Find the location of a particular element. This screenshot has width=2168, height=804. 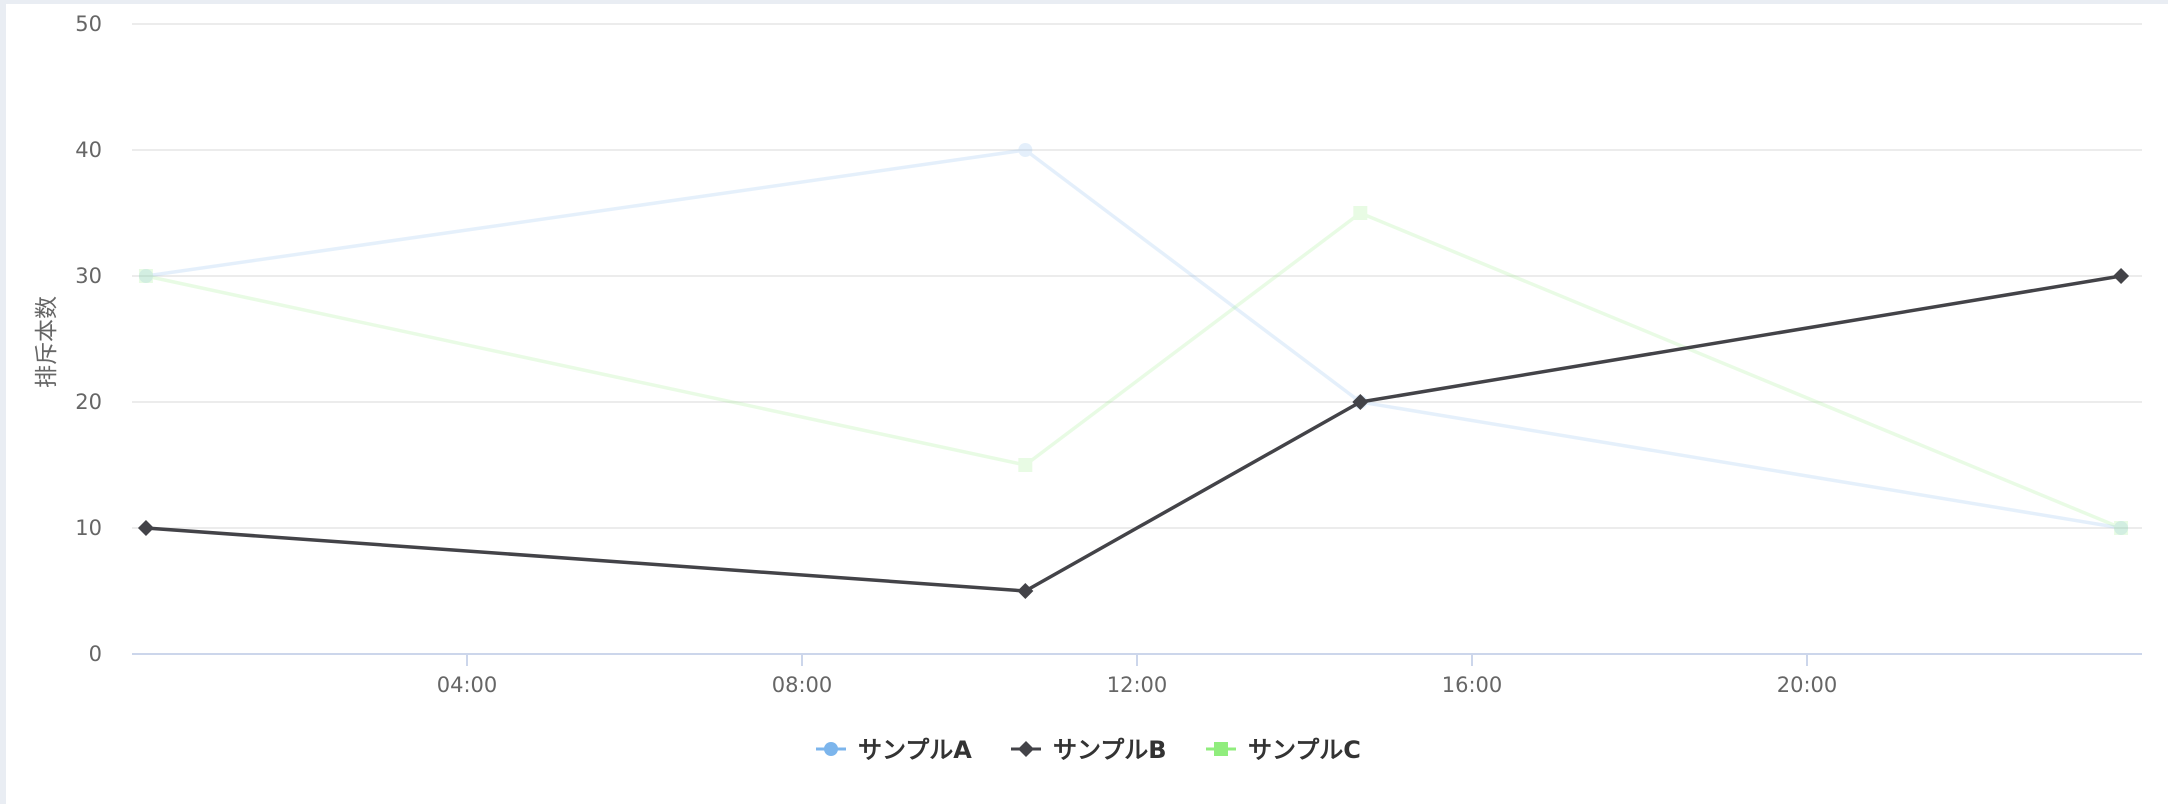

x-tick-label: 12:00 is located at coordinates (1137, 685).